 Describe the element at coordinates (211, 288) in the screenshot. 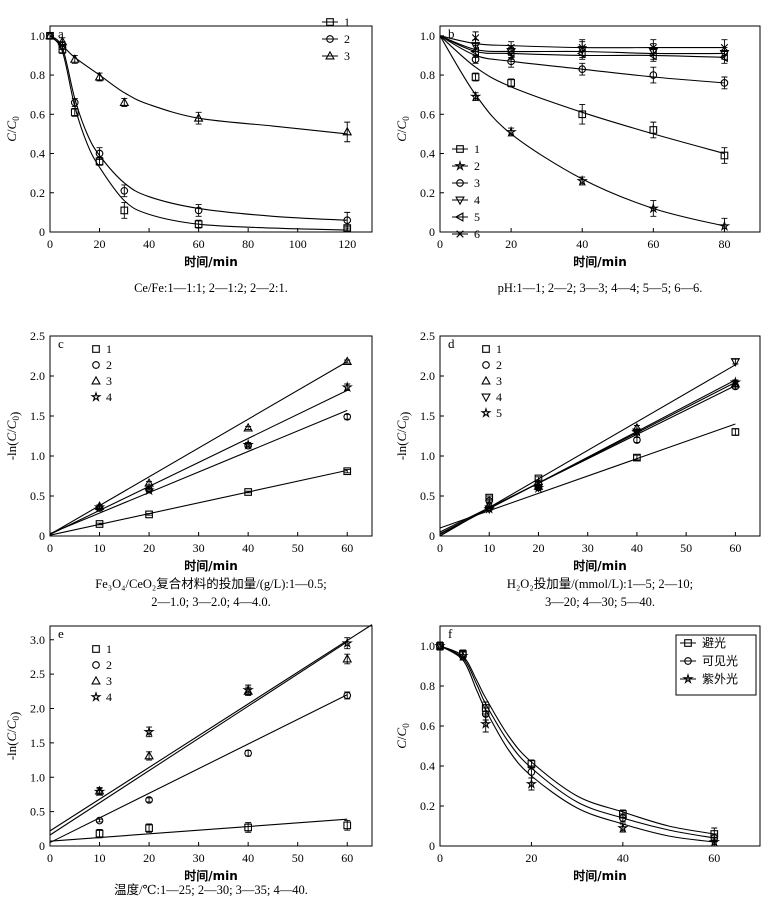

I see `panel-caption: Ce/Fe:1—1:1; 2—1:2; 2—2:1.` at that location.